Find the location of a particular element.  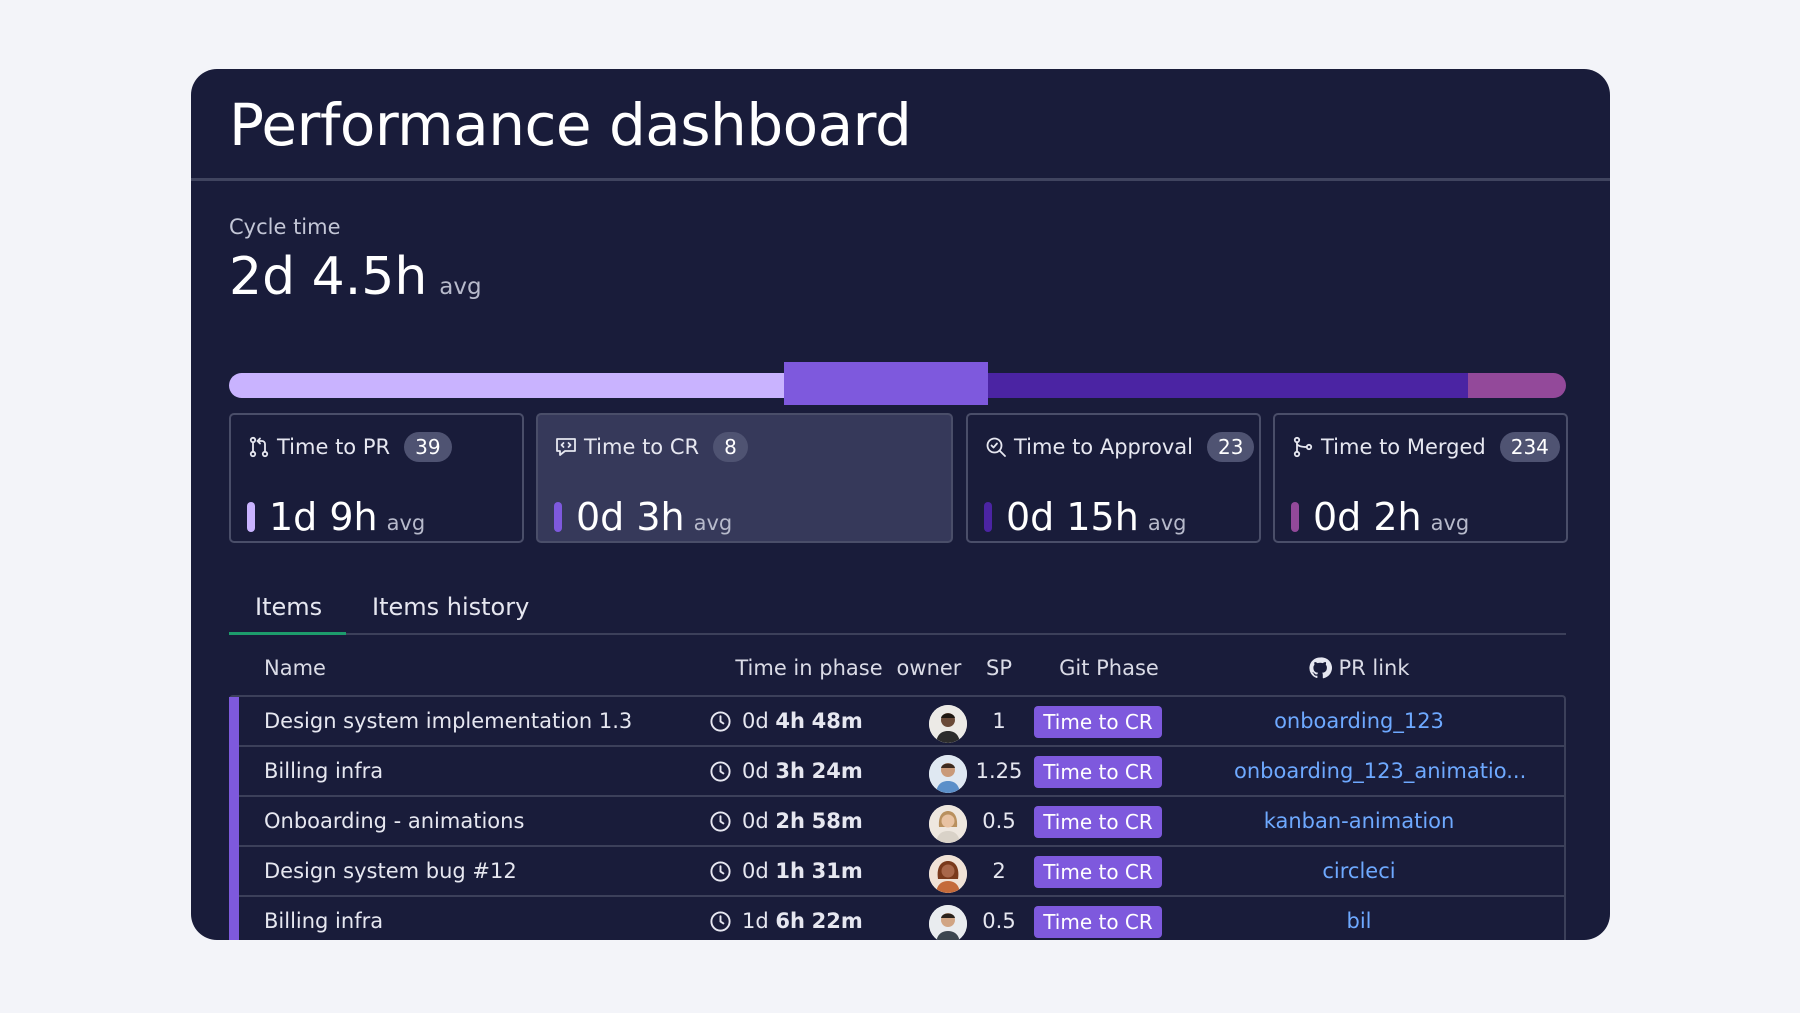

card-header: Time to PR 39 is located at coordinates (349, 447).